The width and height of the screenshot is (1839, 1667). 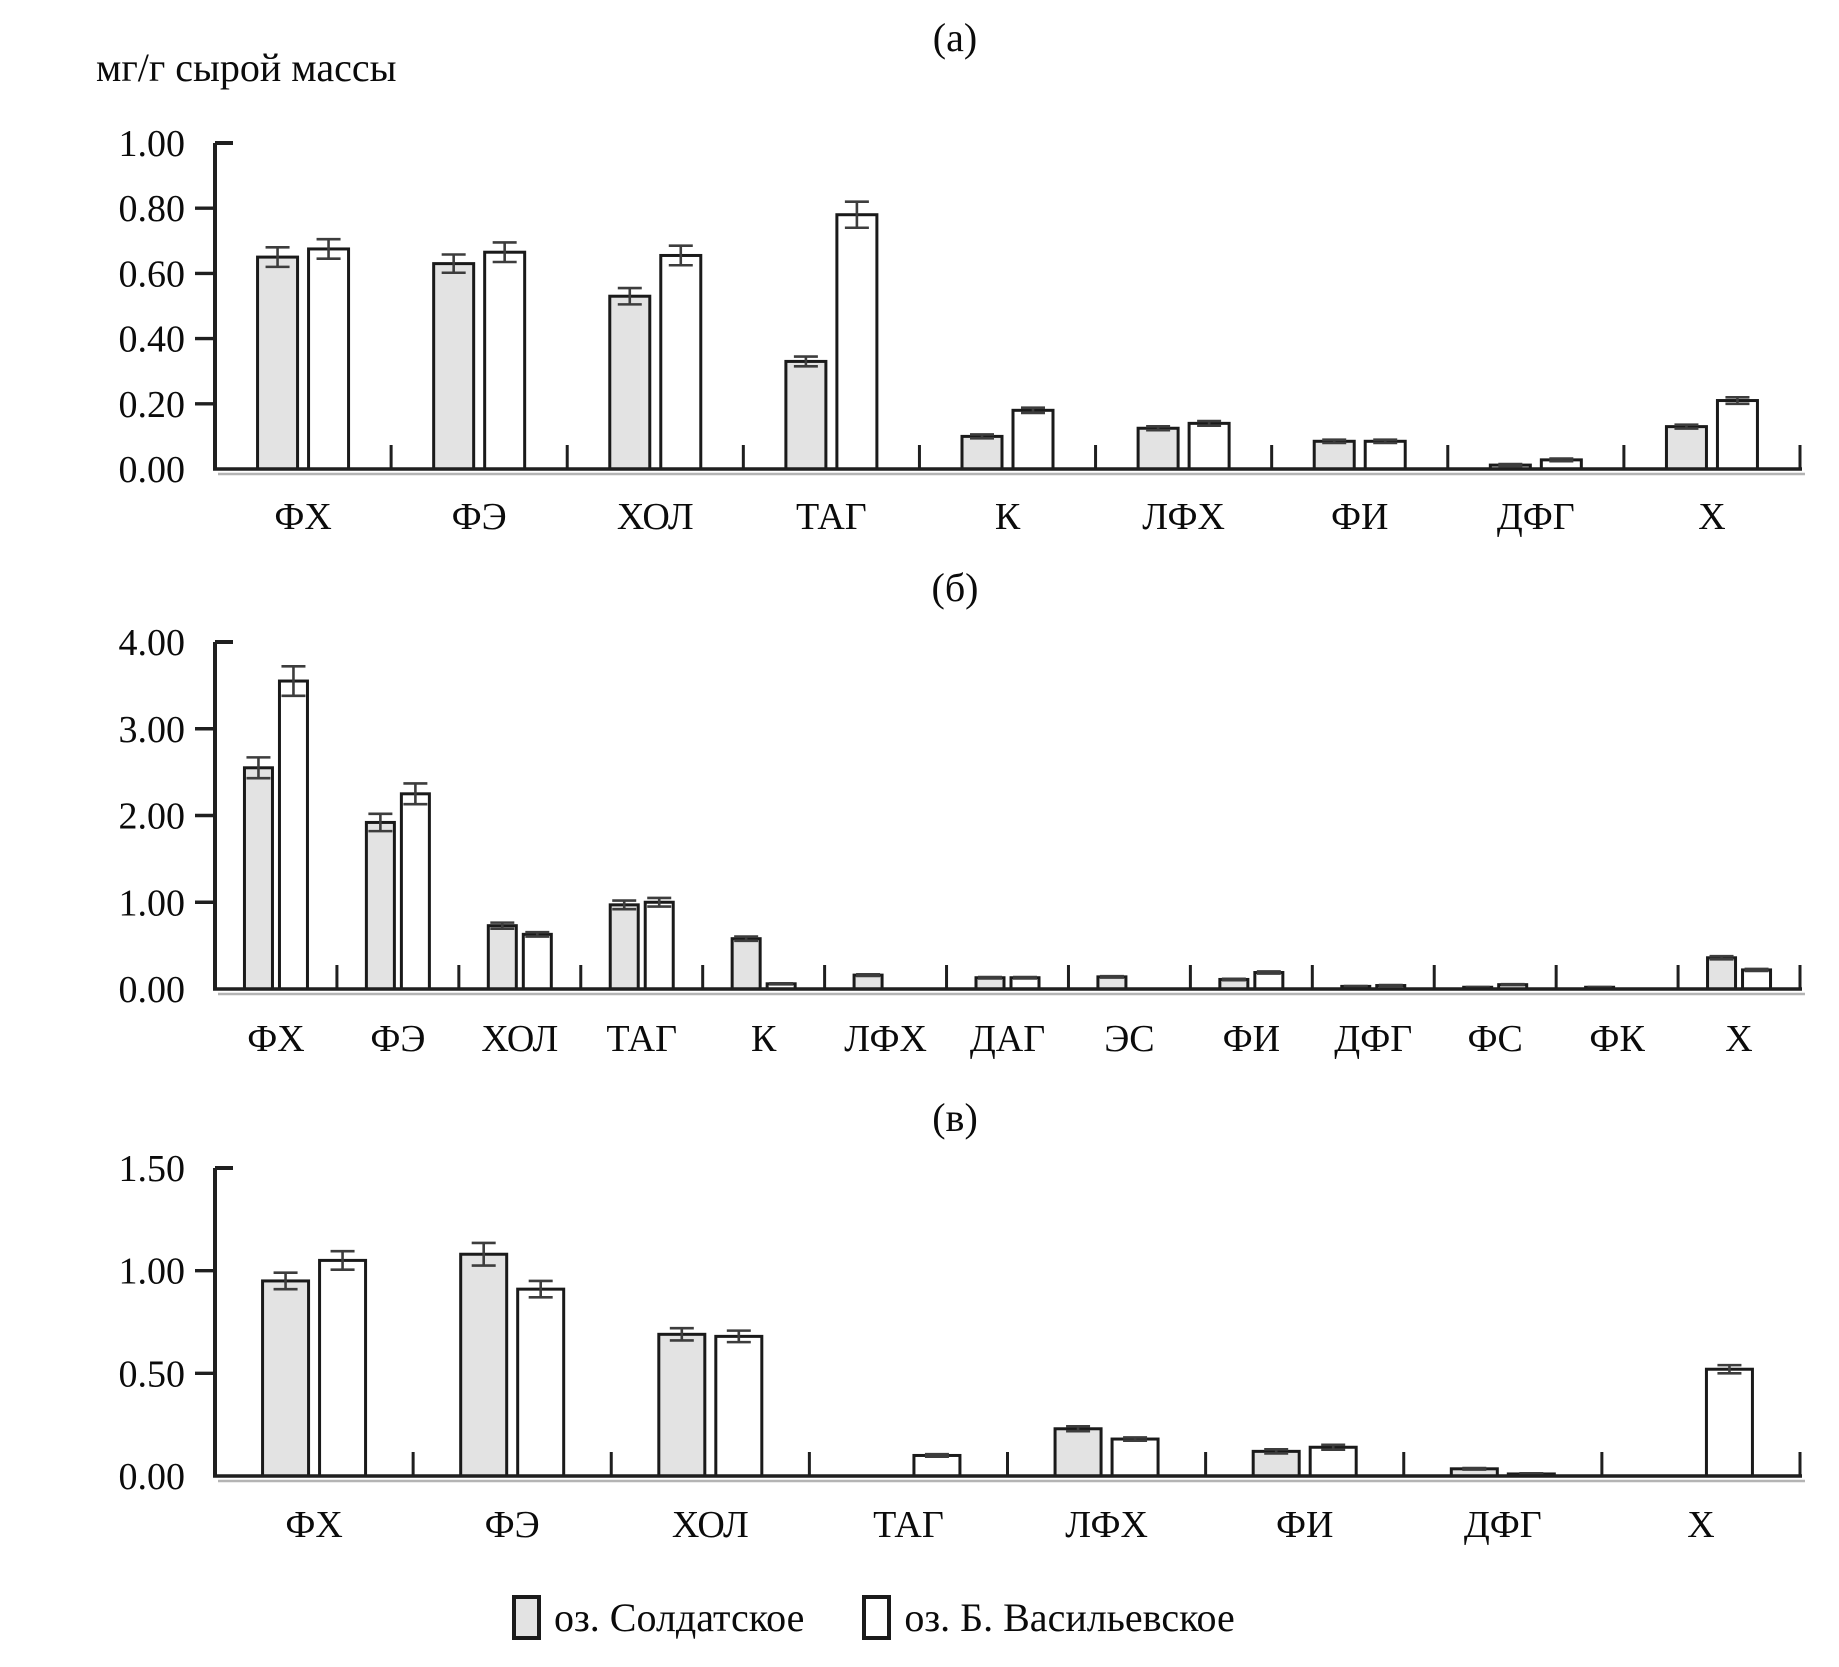 I want to click on legend: оз. Солдатское оз. Б. Васильевское, so click(x=873, y=1617).